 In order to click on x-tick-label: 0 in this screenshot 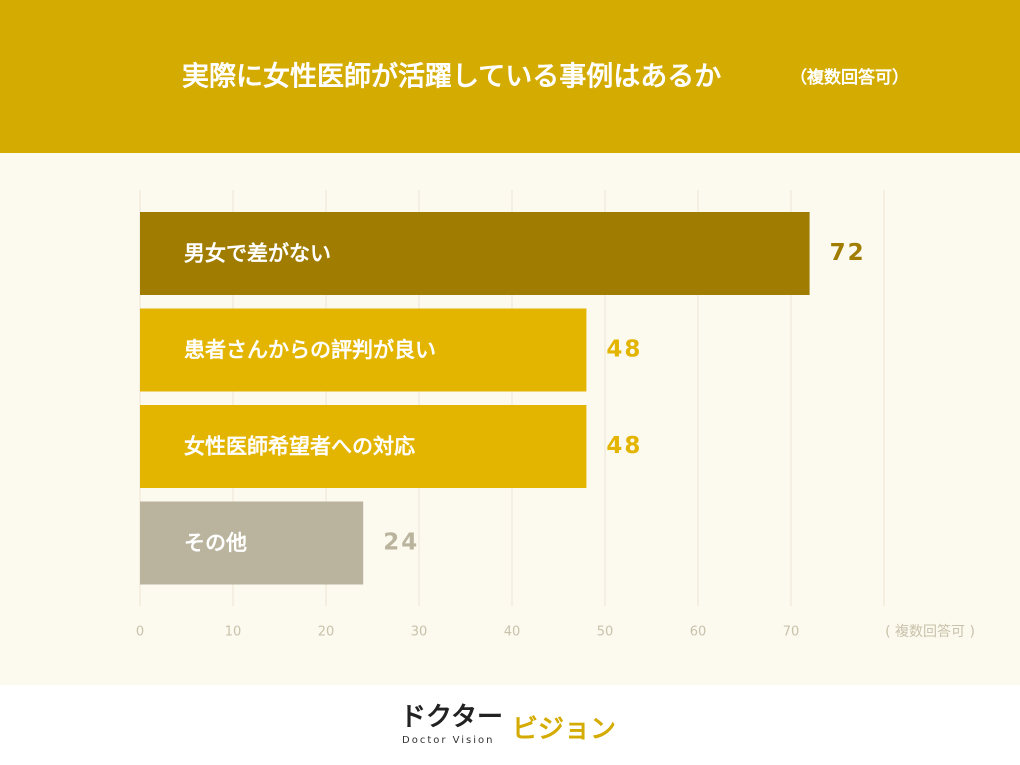, I will do `click(140, 632)`.